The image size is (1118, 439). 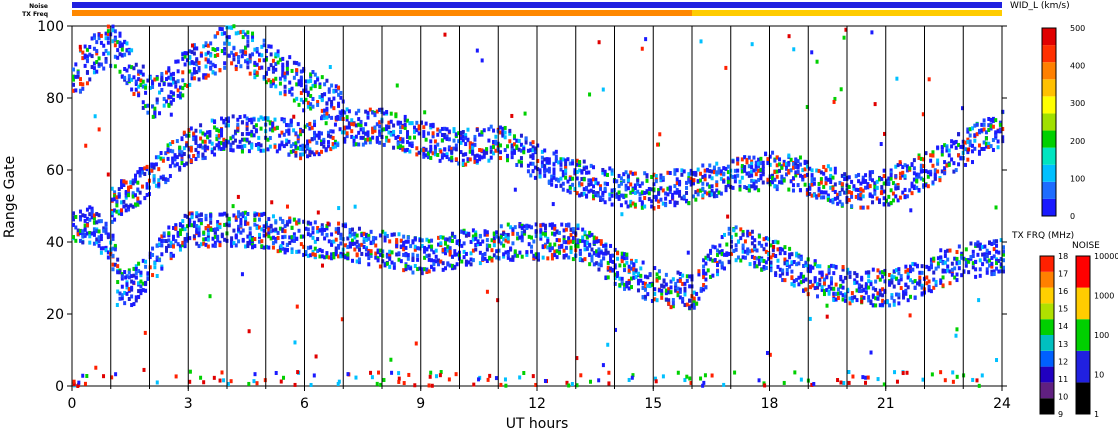 What do you see at coordinates (1047, 390) in the screenshot?
I see `txfreq-colorbar-swatch` at bounding box center [1047, 390].